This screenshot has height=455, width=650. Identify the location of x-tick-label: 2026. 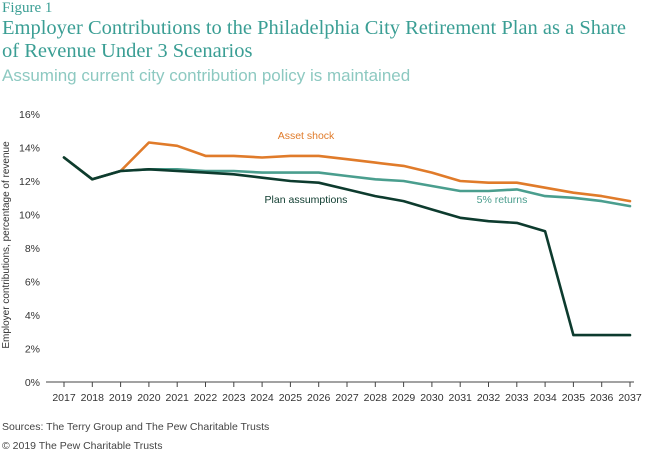
(319, 398).